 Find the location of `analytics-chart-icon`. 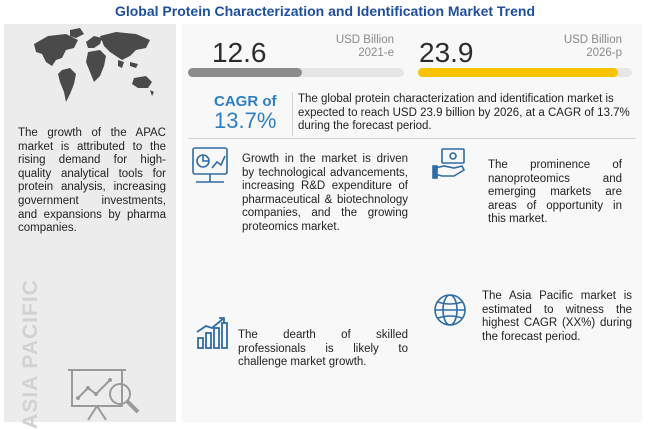

analytics-chart-icon is located at coordinates (104, 395).